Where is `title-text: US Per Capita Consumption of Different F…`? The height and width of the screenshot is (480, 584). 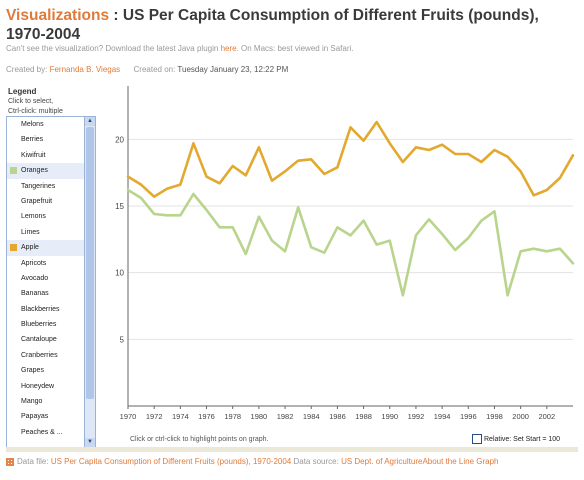 title-text: US Per Capita Consumption of Different F… is located at coordinates (272, 25).